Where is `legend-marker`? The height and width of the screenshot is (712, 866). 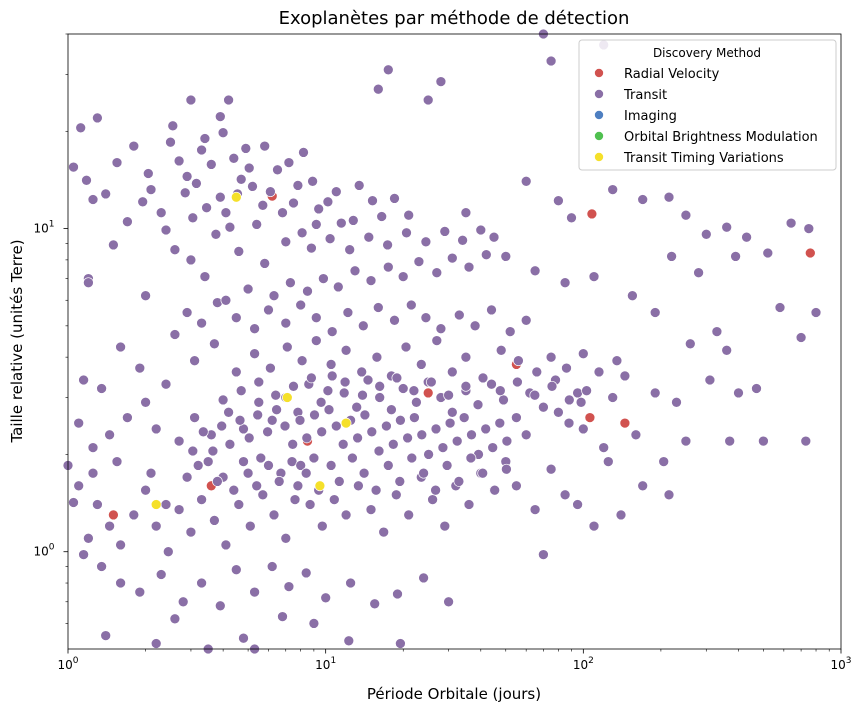
legend-marker is located at coordinates (599, 115).